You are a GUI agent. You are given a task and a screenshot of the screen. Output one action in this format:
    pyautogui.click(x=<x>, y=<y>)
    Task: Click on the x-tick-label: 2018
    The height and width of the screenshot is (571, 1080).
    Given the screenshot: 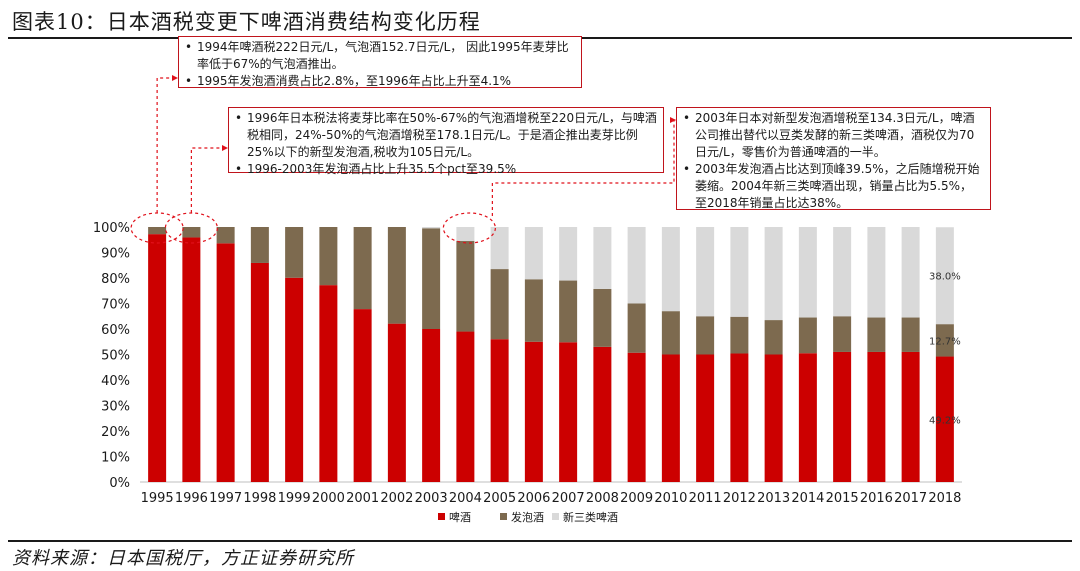 What is the action you would take?
    pyautogui.click(x=944, y=498)
    